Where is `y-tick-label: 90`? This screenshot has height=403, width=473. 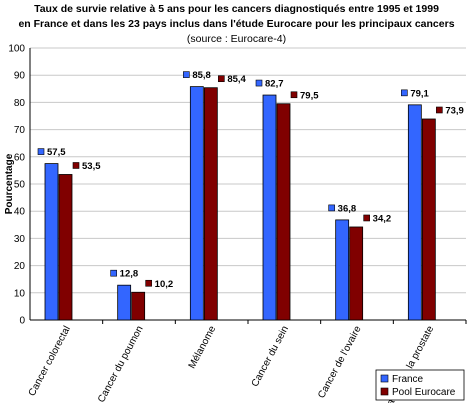
y-tick-label: 90 is located at coordinates (20, 76).